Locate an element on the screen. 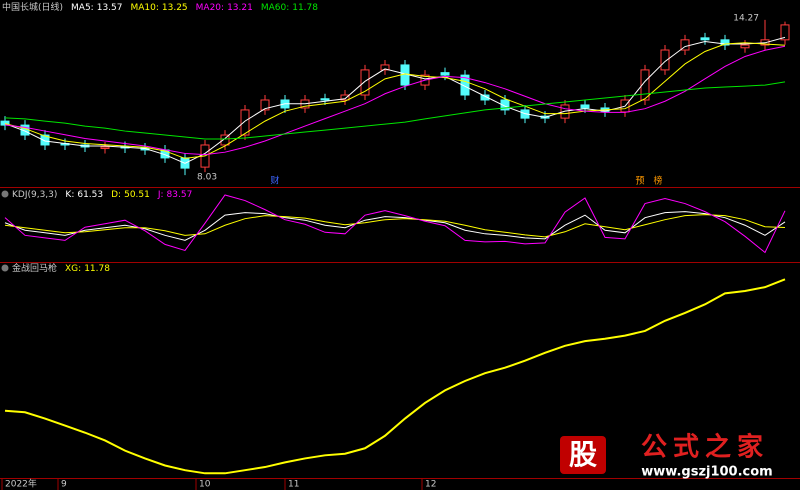  watermark-url: www.gszj100.com is located at coordinates (706, 472).